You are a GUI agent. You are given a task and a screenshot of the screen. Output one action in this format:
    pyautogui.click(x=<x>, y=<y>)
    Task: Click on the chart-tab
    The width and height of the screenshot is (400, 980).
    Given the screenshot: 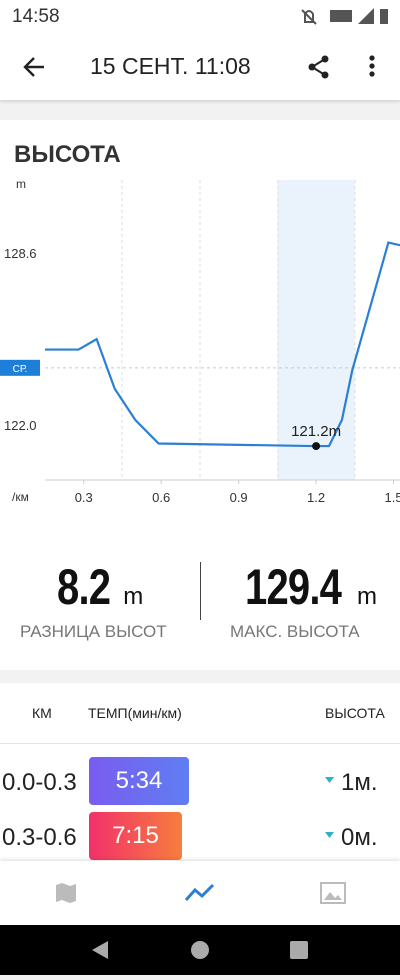 What is the action you would take?
    pyautogui.click(x=200, y=893)
    